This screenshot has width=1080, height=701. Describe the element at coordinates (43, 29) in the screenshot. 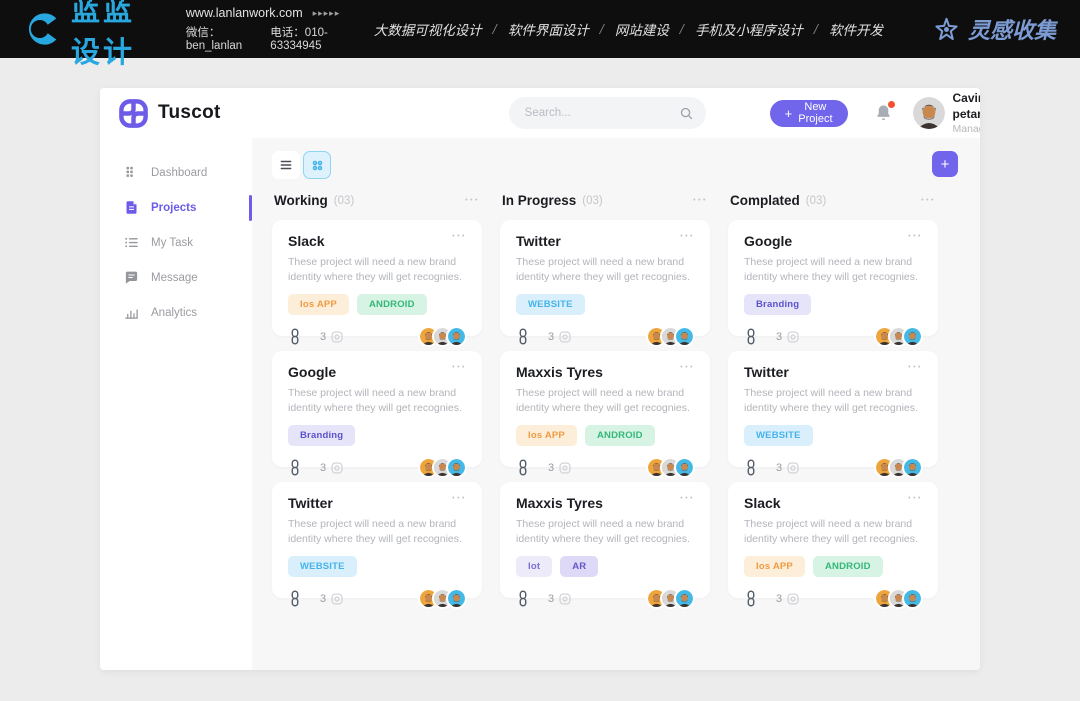

I see `lanlan-logo-icon` at that location.